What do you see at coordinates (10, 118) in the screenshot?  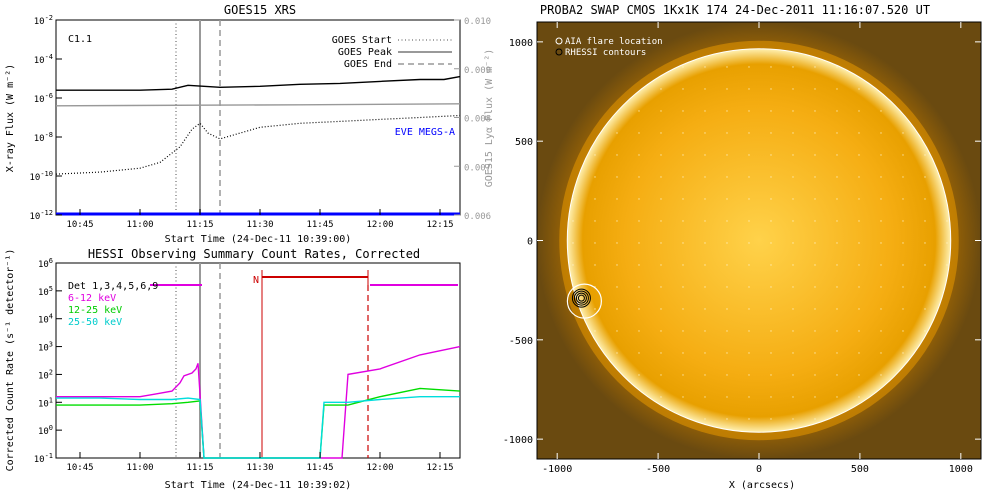 I see `goes-y-label: X-ray Flux (W m⁻²)` at bounding box center [10, 118].